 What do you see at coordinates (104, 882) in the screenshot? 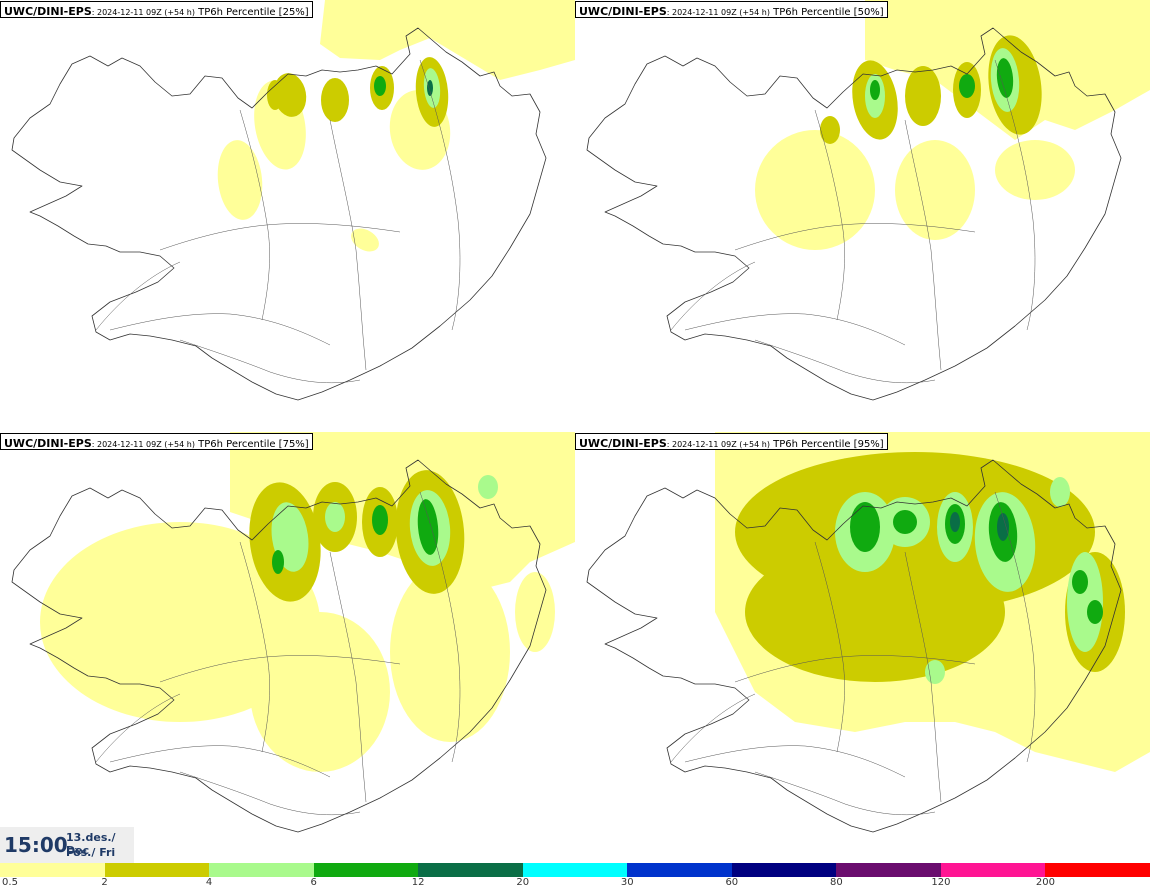
I see `colorbar-label: 2` at bounding box center [104, 882].